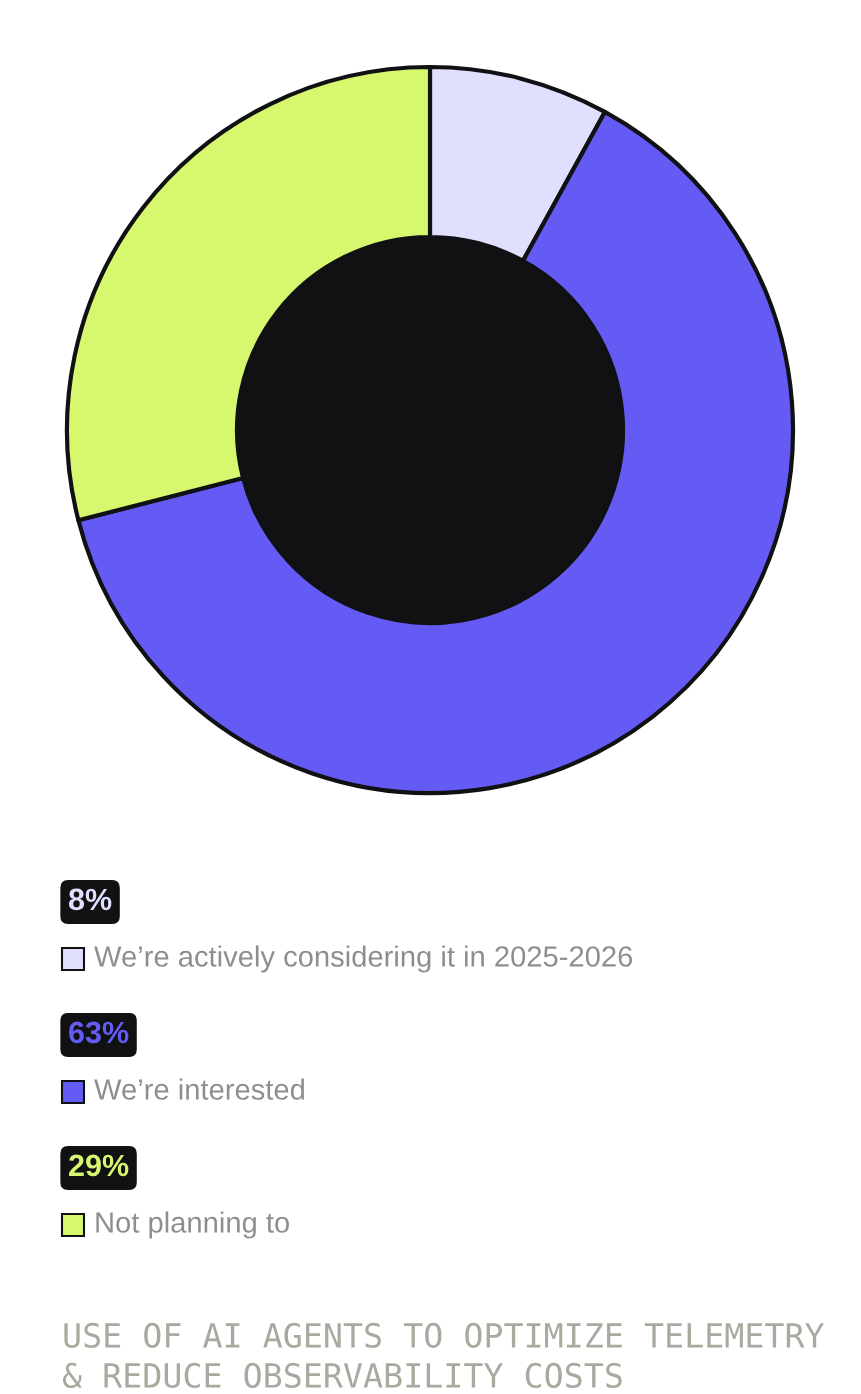 This screenshot has width=861, height=1394. What do you see at coordinates (192, 1225) in the screenshot?
I see `legend-label: Not planning to` at bounding box center [192, 1225].